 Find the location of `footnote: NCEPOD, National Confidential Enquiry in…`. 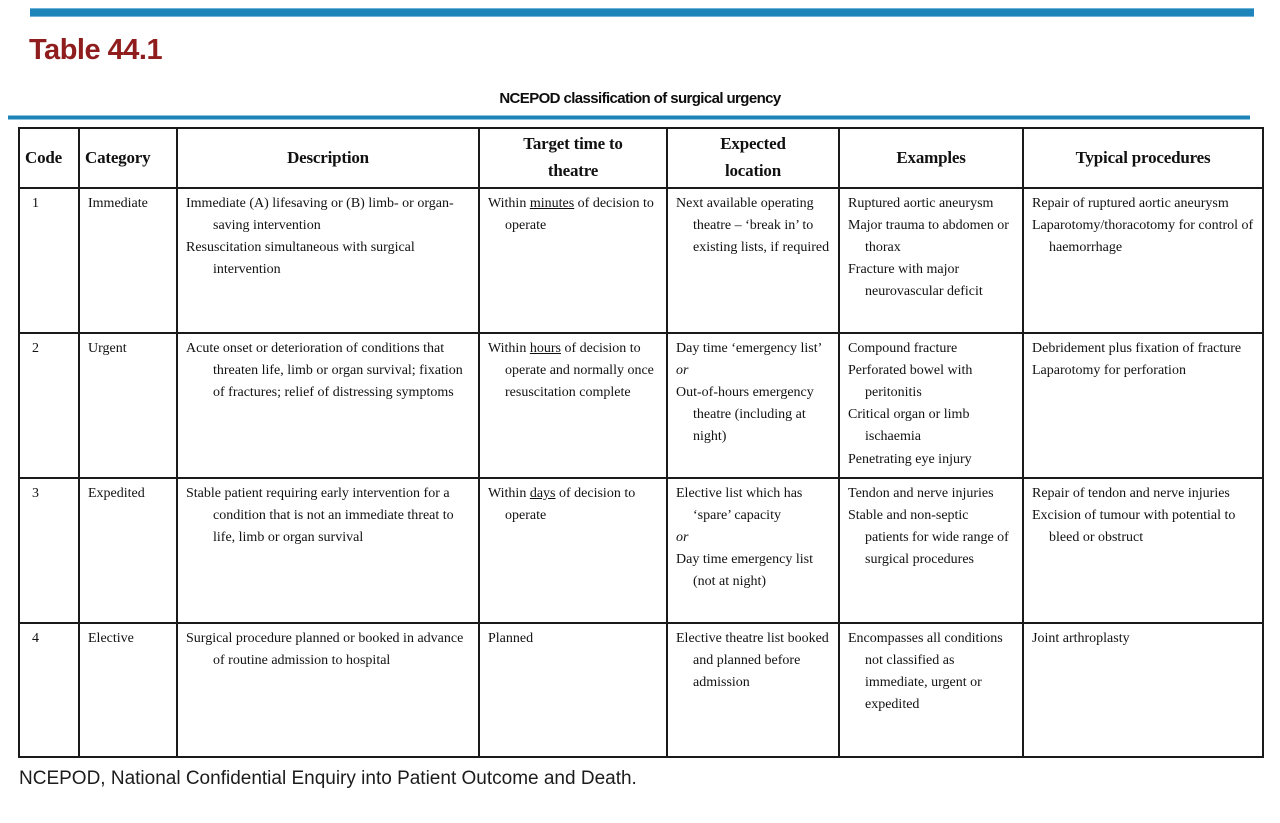

footnote: NCEPOD, National Confidential Enquiry in… is located at coordinates (328, 778).